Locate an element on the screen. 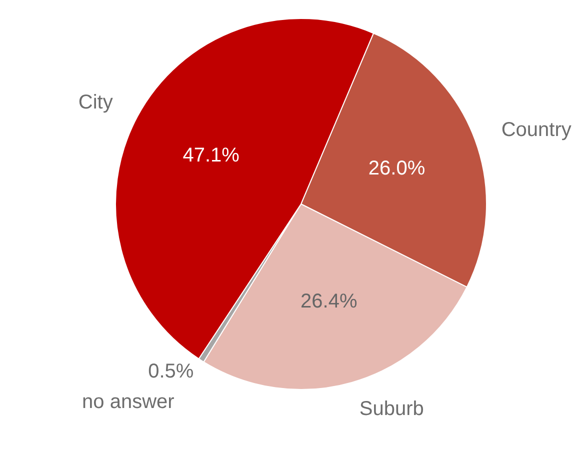  data-label: 0.5% is located at coordinates (171, 371).